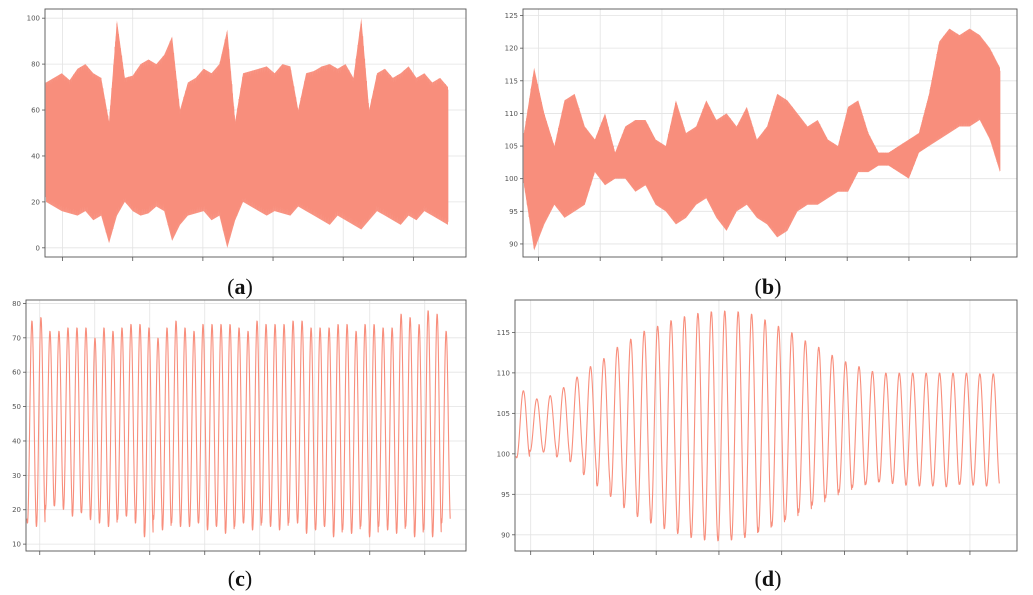 This screenshot has height=595, width=1033. Describe the element at coordinates (768, 286) in the screenshot. I see `chart-caption: (b)` at that location.